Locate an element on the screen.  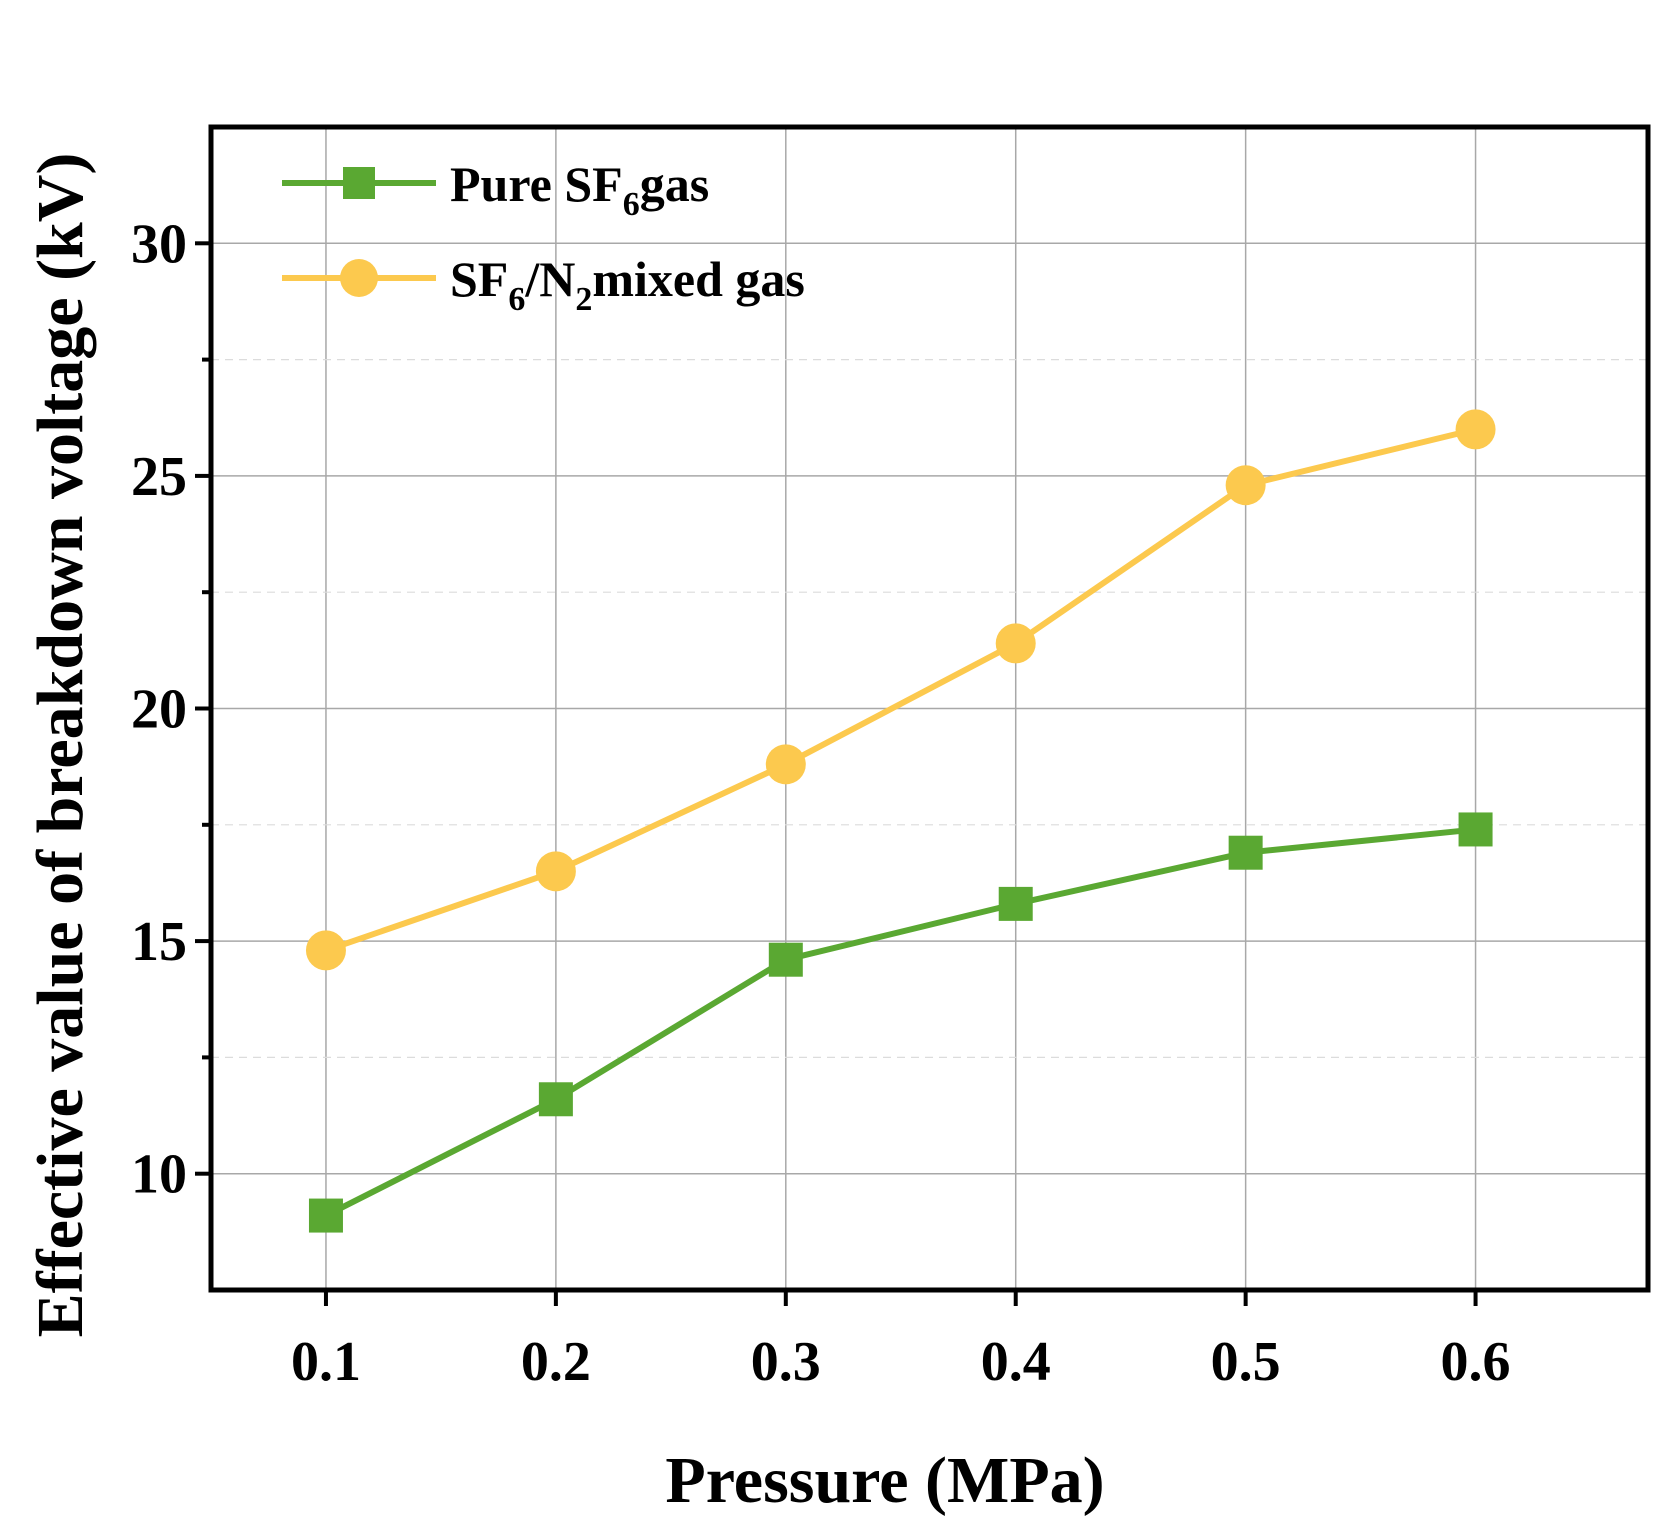
legend-label-subscript: 2 is located at coordinates (583, 299).